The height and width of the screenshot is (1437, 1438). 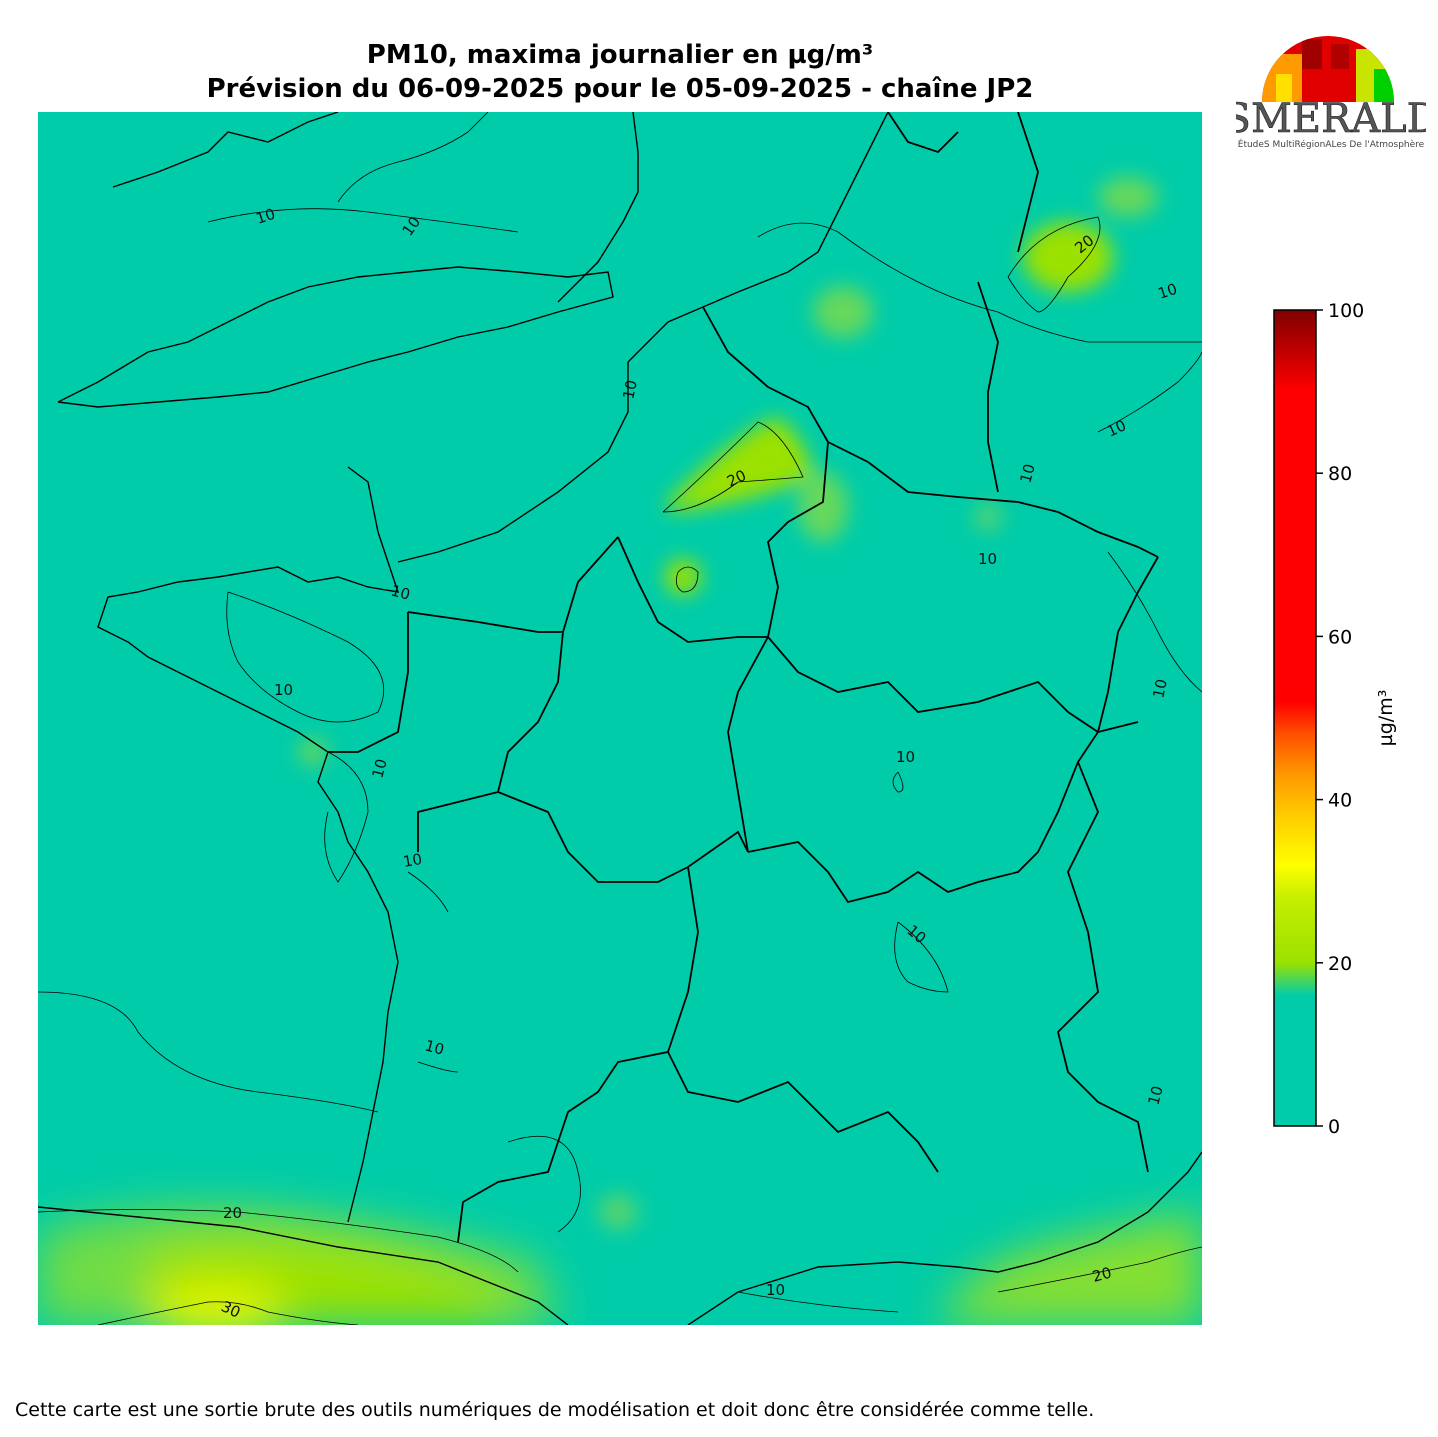 What do you see at coordinates (298, 1266) in the screenshot?
I see `pollution-field-pyrenees` at bounding box center [298, 1266].